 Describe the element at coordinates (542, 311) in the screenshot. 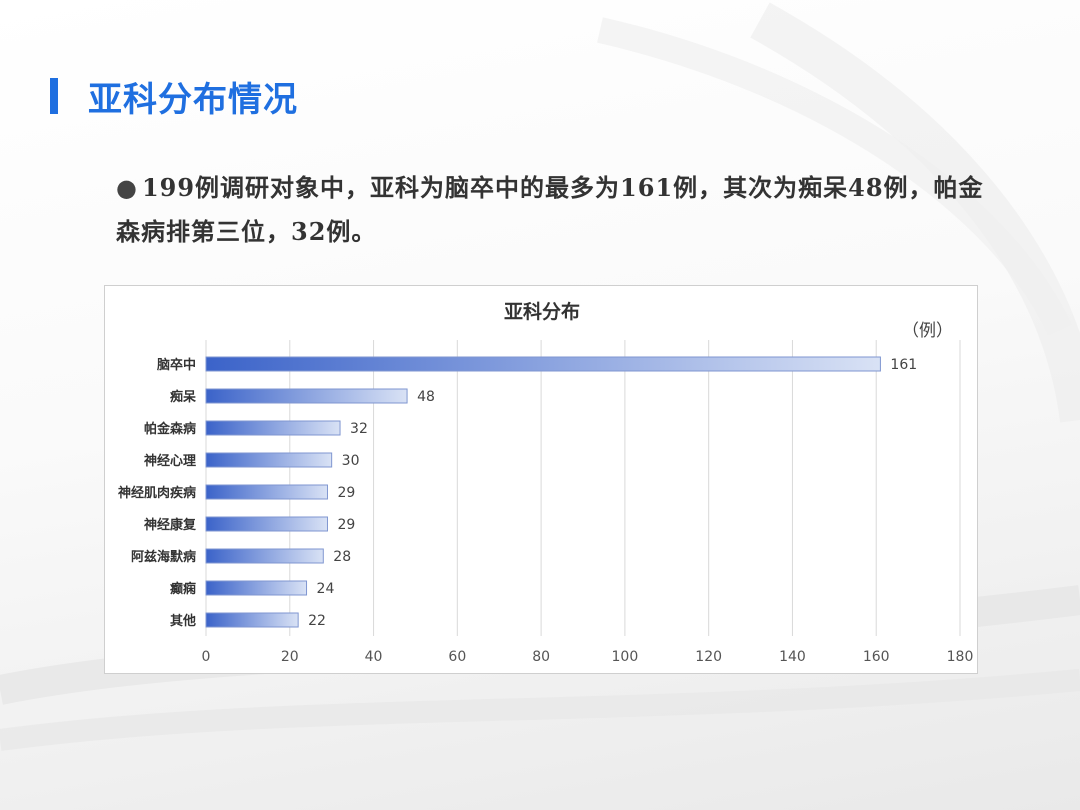

I see `chart-title: 亚科分布` at that location.